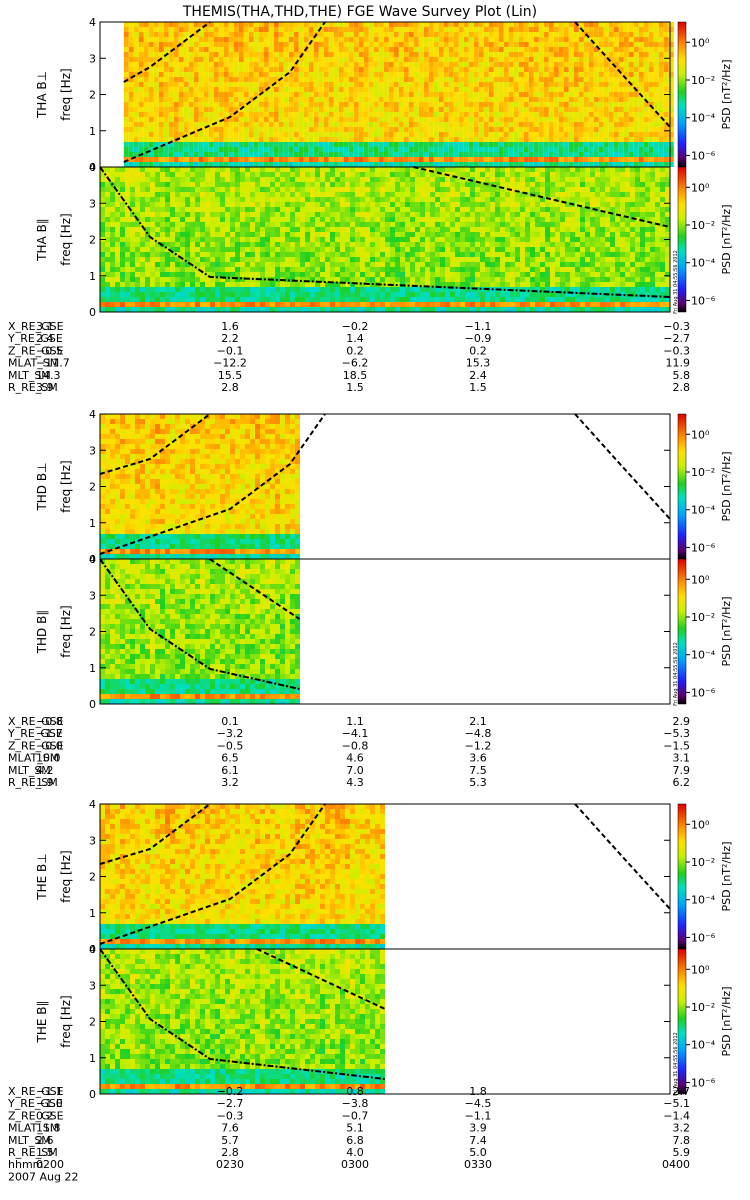 The image size is (750, 1200). I want to click on x-tick-label: 0200, so click(50, 1164).